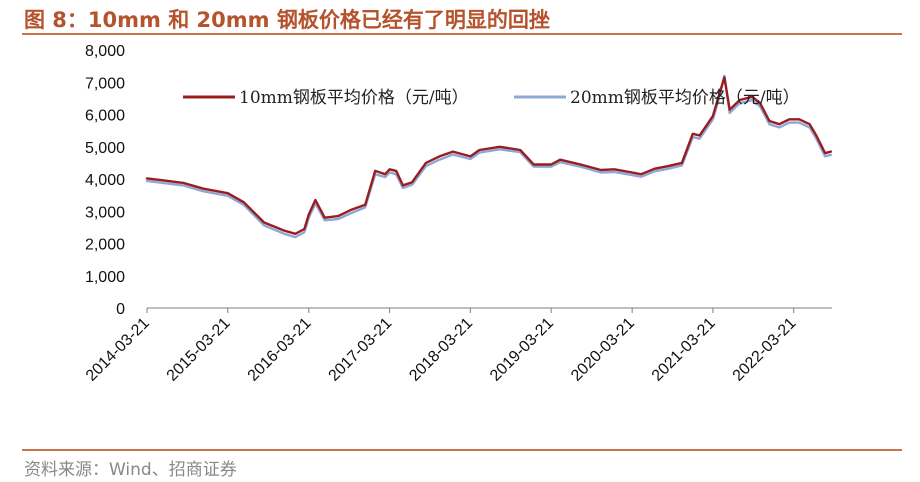 This screenshot has height=482, width=920. Describe the element at coordinates (105, 83) in the screenshot. I see `y-tick-label: 7,000` at that location.